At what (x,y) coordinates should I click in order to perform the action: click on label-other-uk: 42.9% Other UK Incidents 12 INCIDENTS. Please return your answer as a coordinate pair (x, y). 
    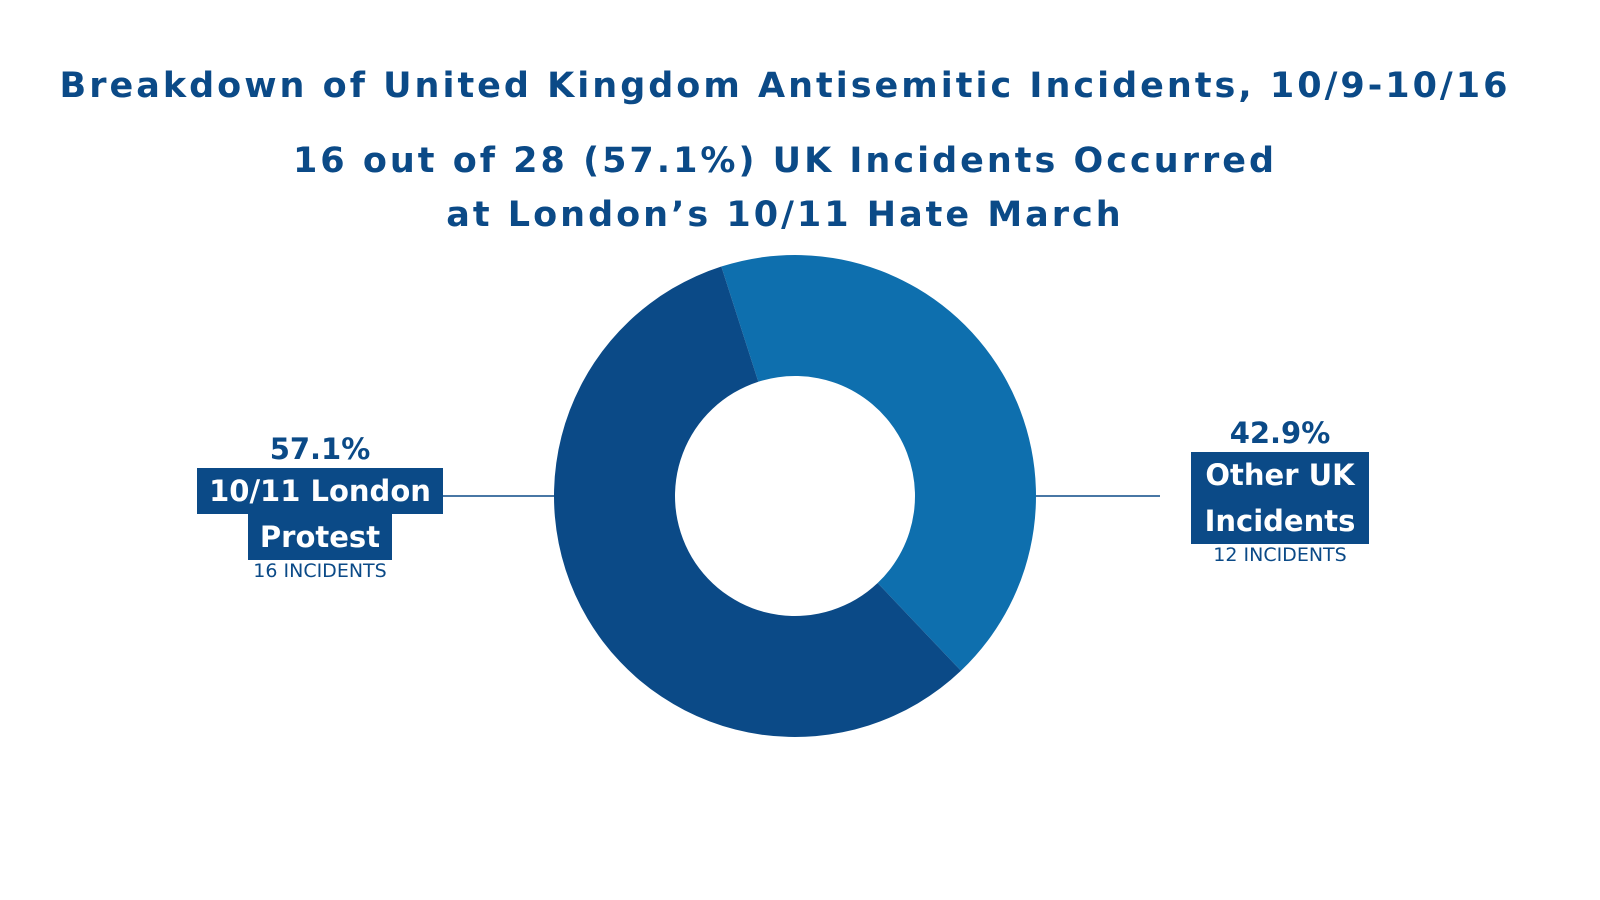
    Looking at the image, I should click on (1280, 491).